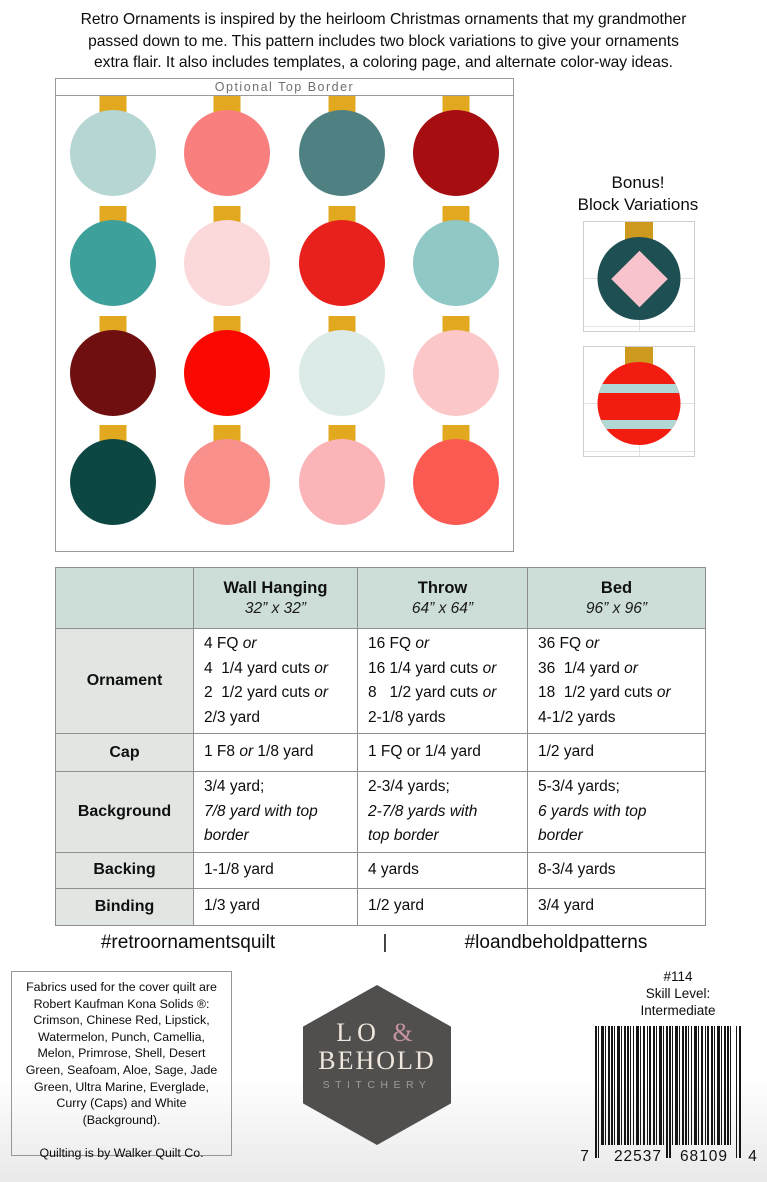 This screenshot has width=767, height=1182. I want to click on yardage-cell: 1 FQ or 1/4 yard, so click(442, 752).